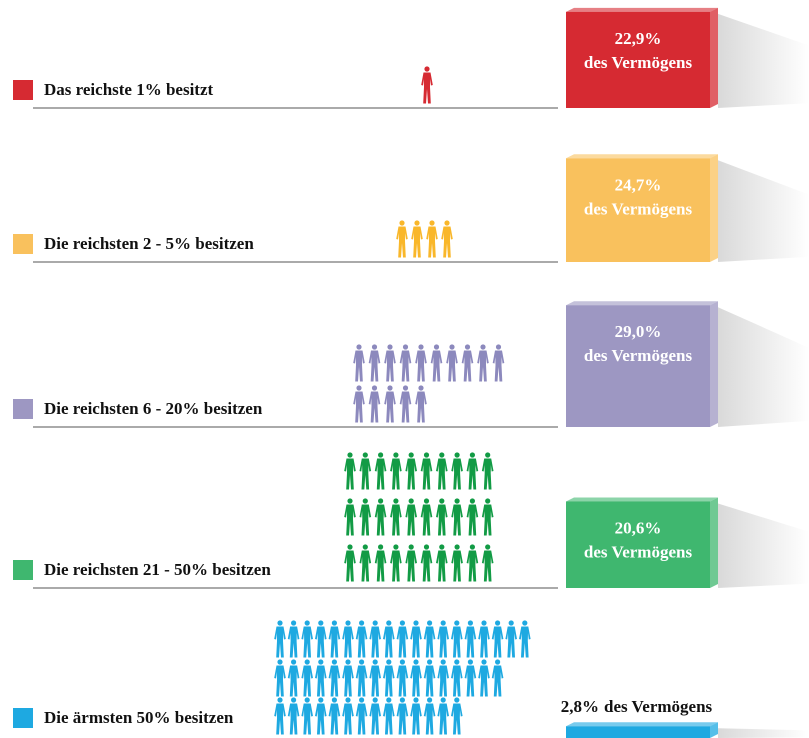 The height and width of the screenshot is (738, 809). What do you see at coordinates (638, 527) in the screenshot?
I see `value-label: 20,6%` at bounding box center [638, 527].